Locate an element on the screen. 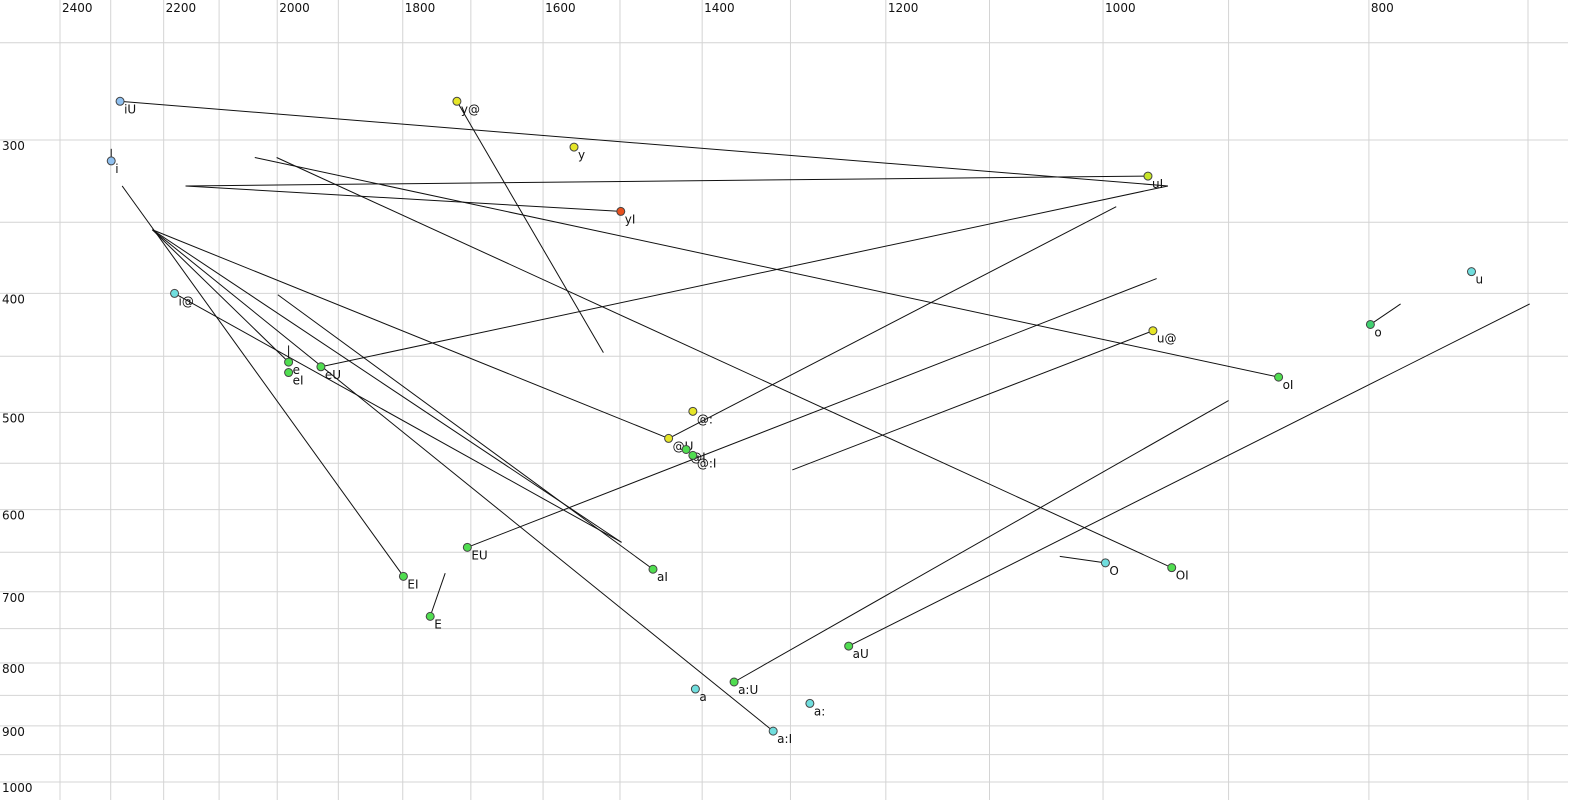  vowel-label: a is located at coordinates (702, 697).